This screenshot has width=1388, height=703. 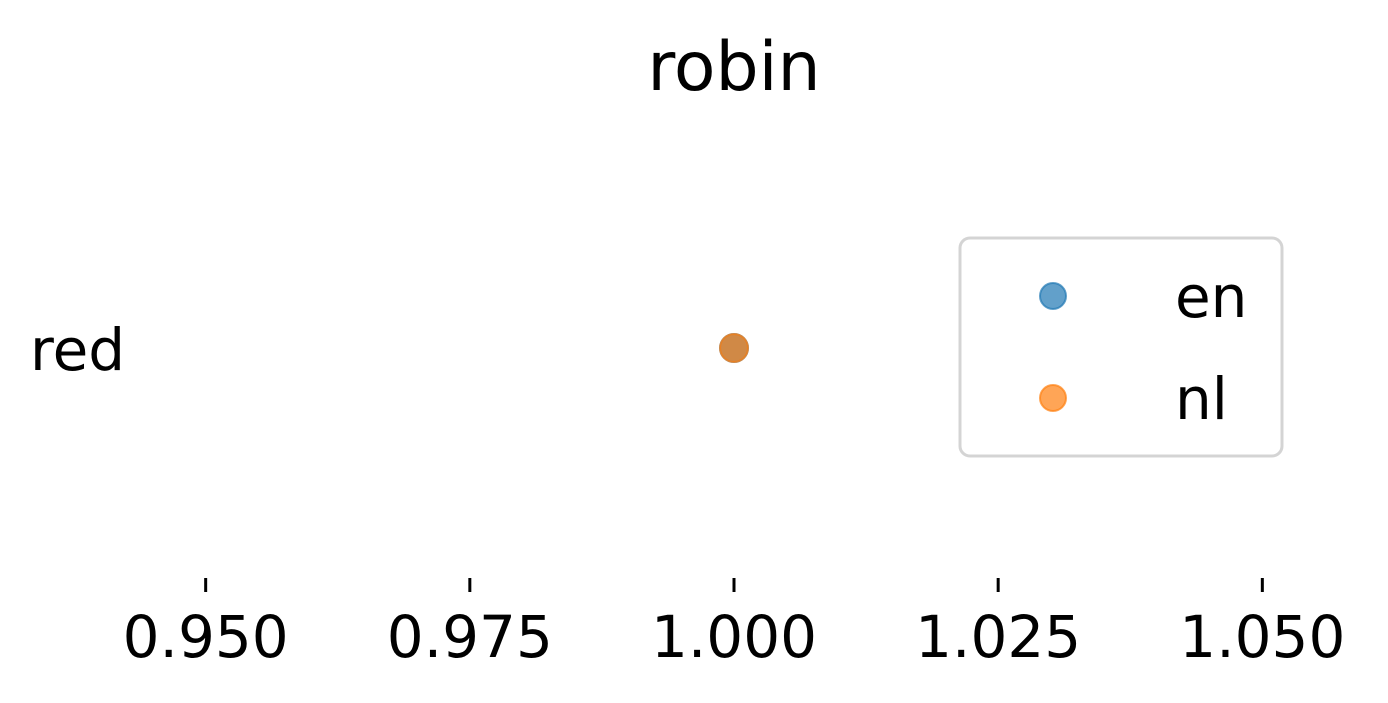 What do you see at coordinates (206, 637) in the screenshot?
I see `x-tick-label: 0.950` at bounding box center [206, 637].